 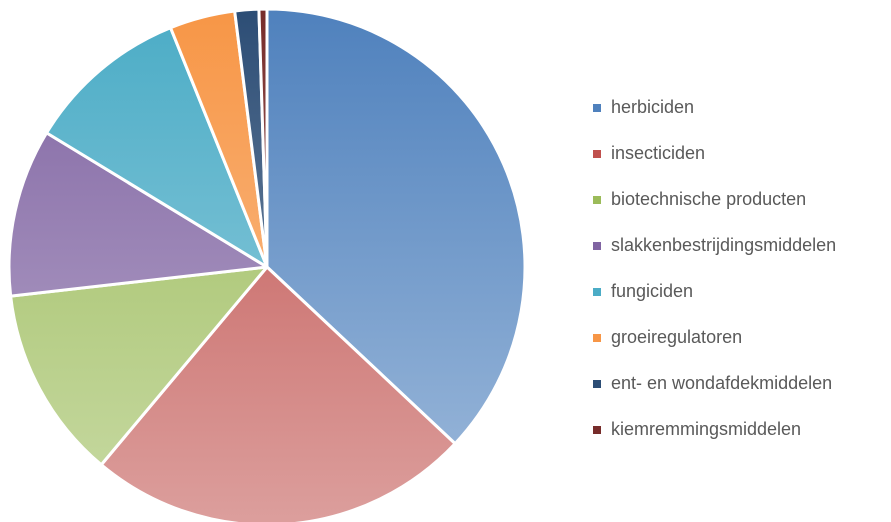 What do you see at coordinates (652, 291) in the screenshot?
I see `legend-label: fungiciden` at bounding box center [652, 291].